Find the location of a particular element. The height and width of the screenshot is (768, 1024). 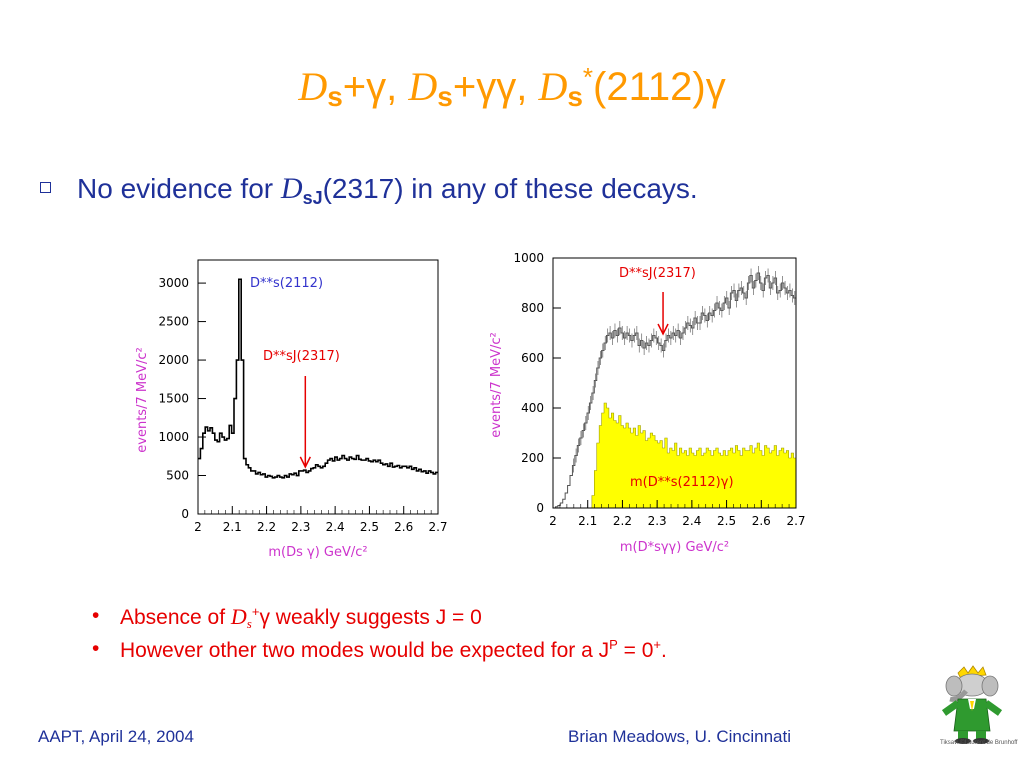

y-tick-label: 2000 is located at coordinates (173, 360).